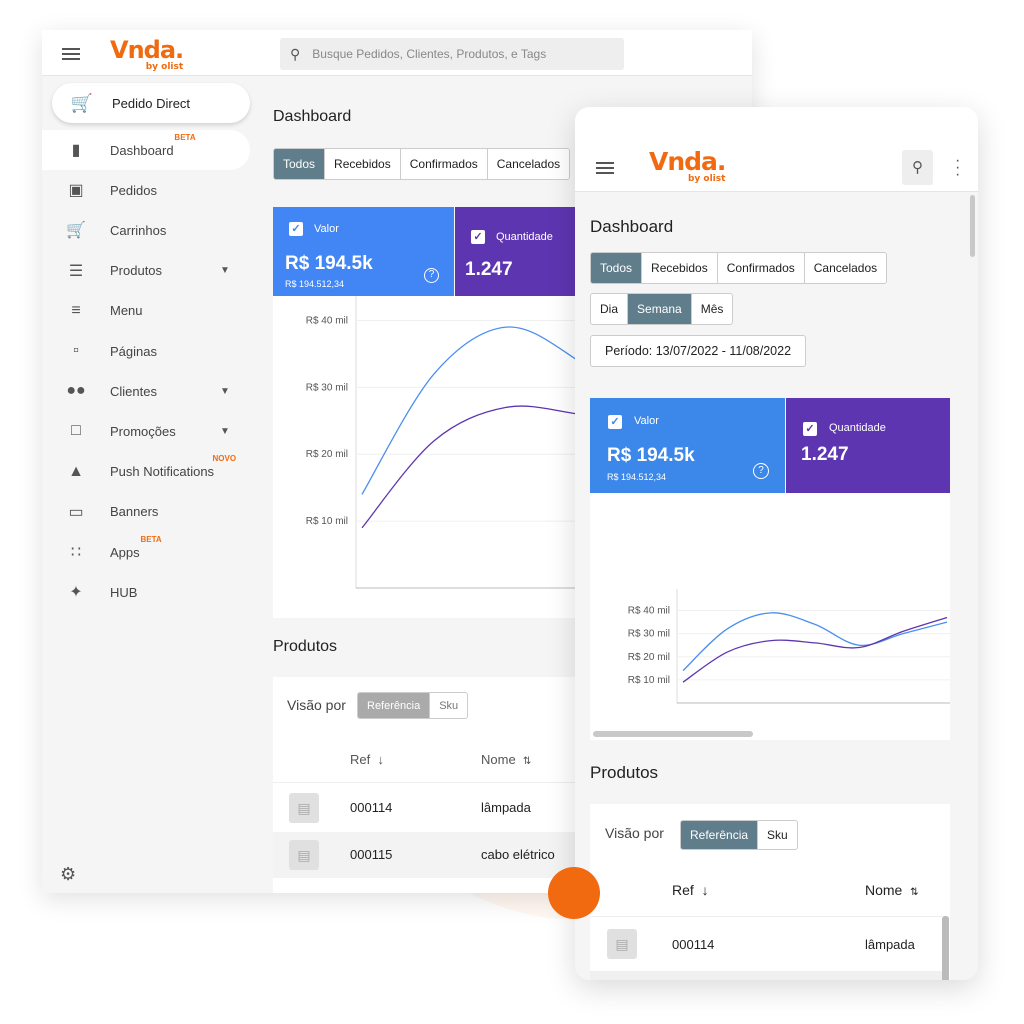 The height and width of the screenshot is (1024, 1024). I want to click on sidebar-label-wrap: Menu, so click(126, 310).